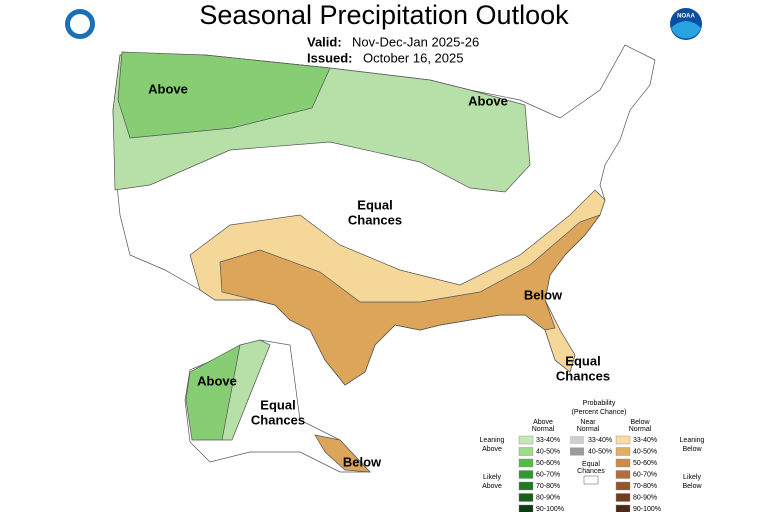 This screenshot has height=512, width=768. What do you see at coordinates (543, 422) in the screenshot?
I see `legend-column: Above` at bounding box center [543, 422].